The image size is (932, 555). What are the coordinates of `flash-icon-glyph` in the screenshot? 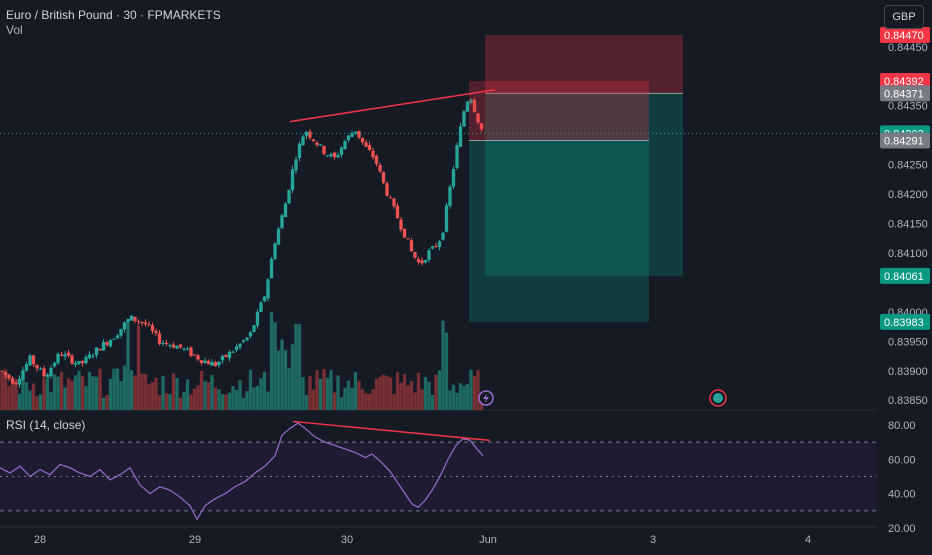 It's located at (486, 398).